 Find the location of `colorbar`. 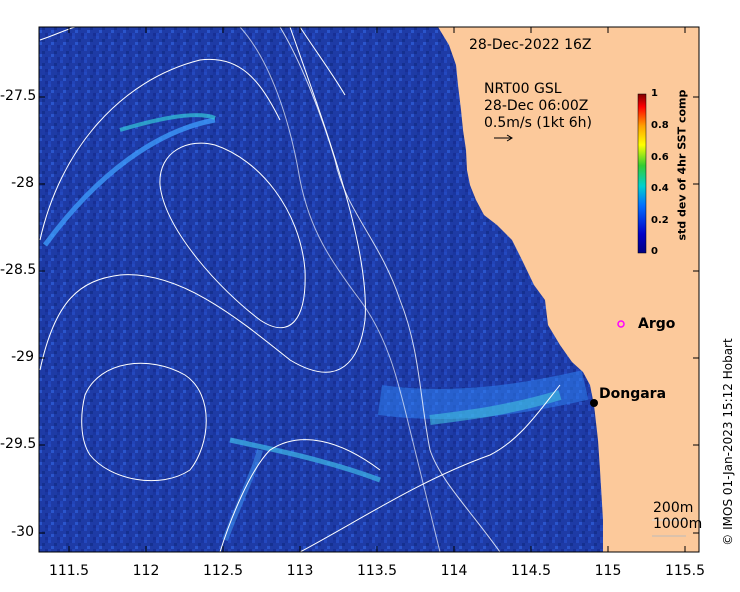

colorbar is located at coordinates (642, 173).